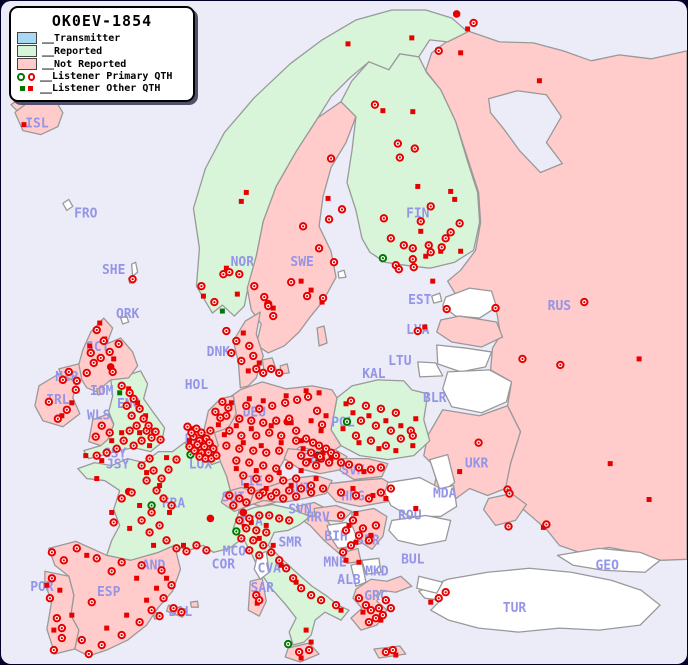 The height and width of the screenshot is (665, 688). What do you see at coordinates (125, 320) in the screenshot?
I see `country-ORK` at bounding box center [125, 320].